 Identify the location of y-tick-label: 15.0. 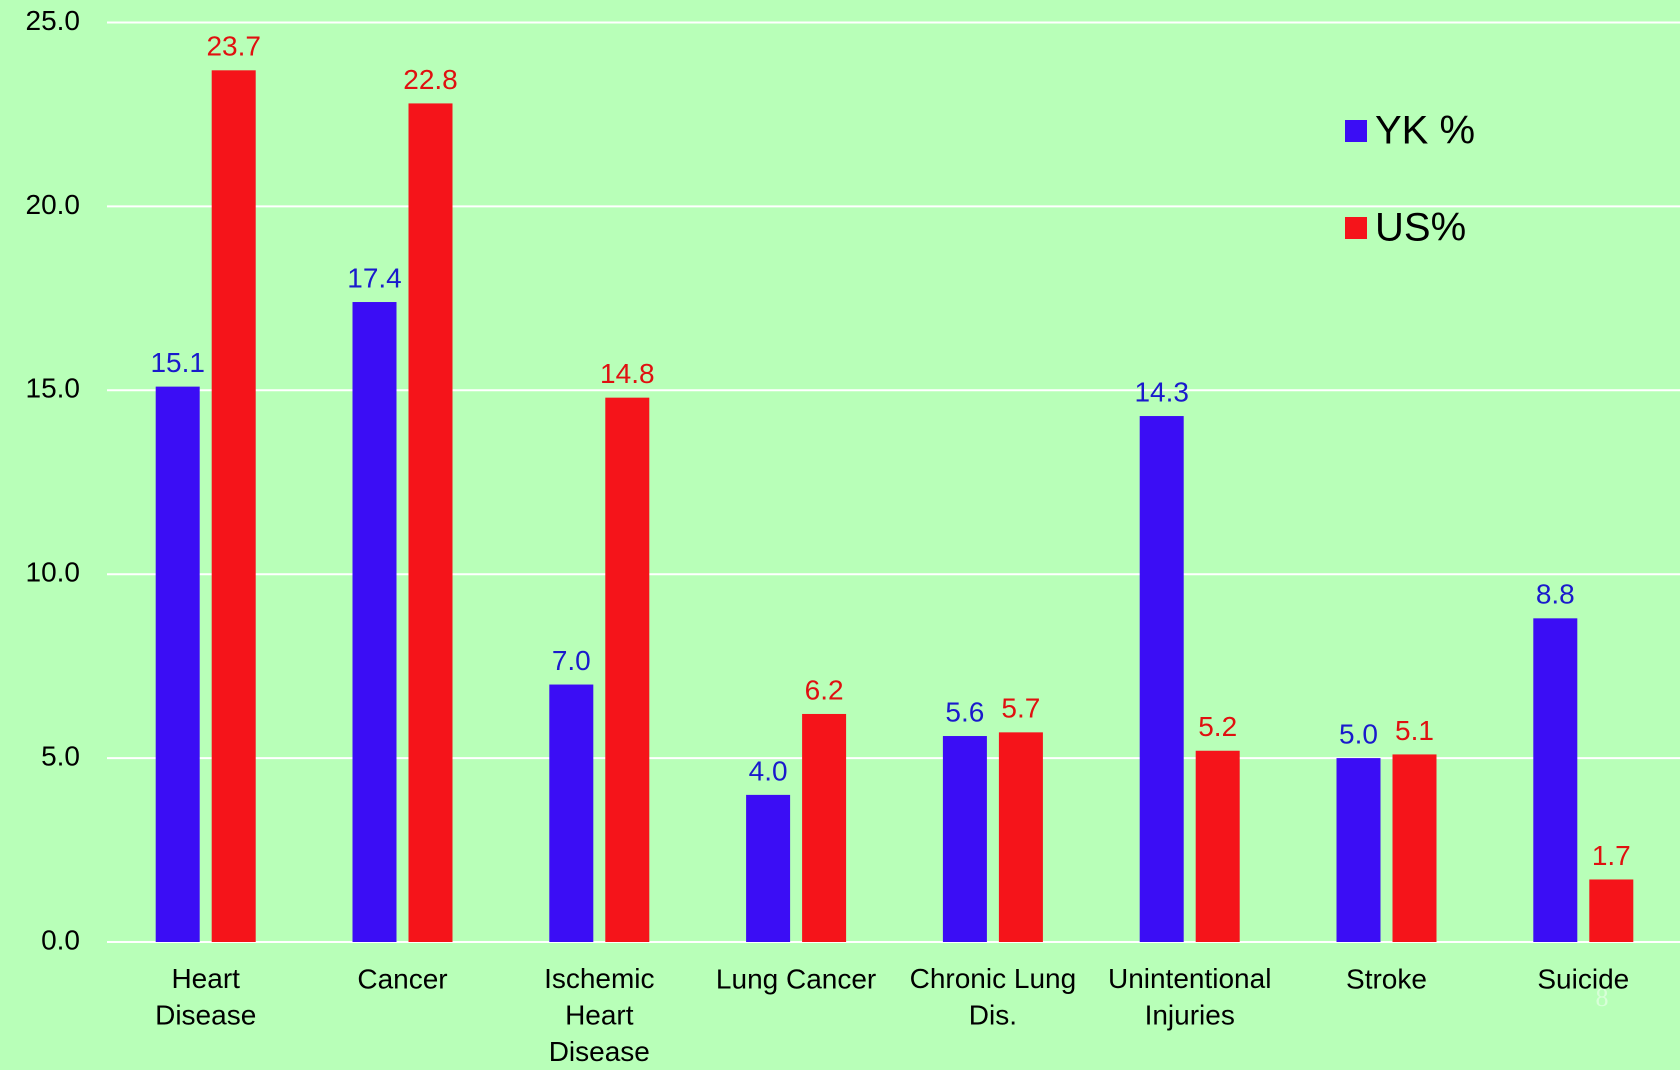
(53, 388).